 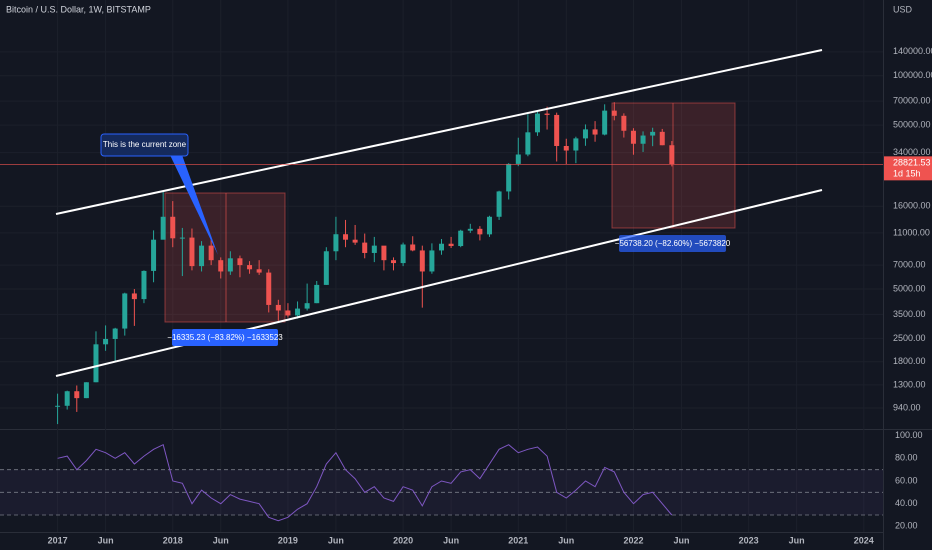 I want to click on y-tick-label: 70000.00, so click(x=912, y=101).